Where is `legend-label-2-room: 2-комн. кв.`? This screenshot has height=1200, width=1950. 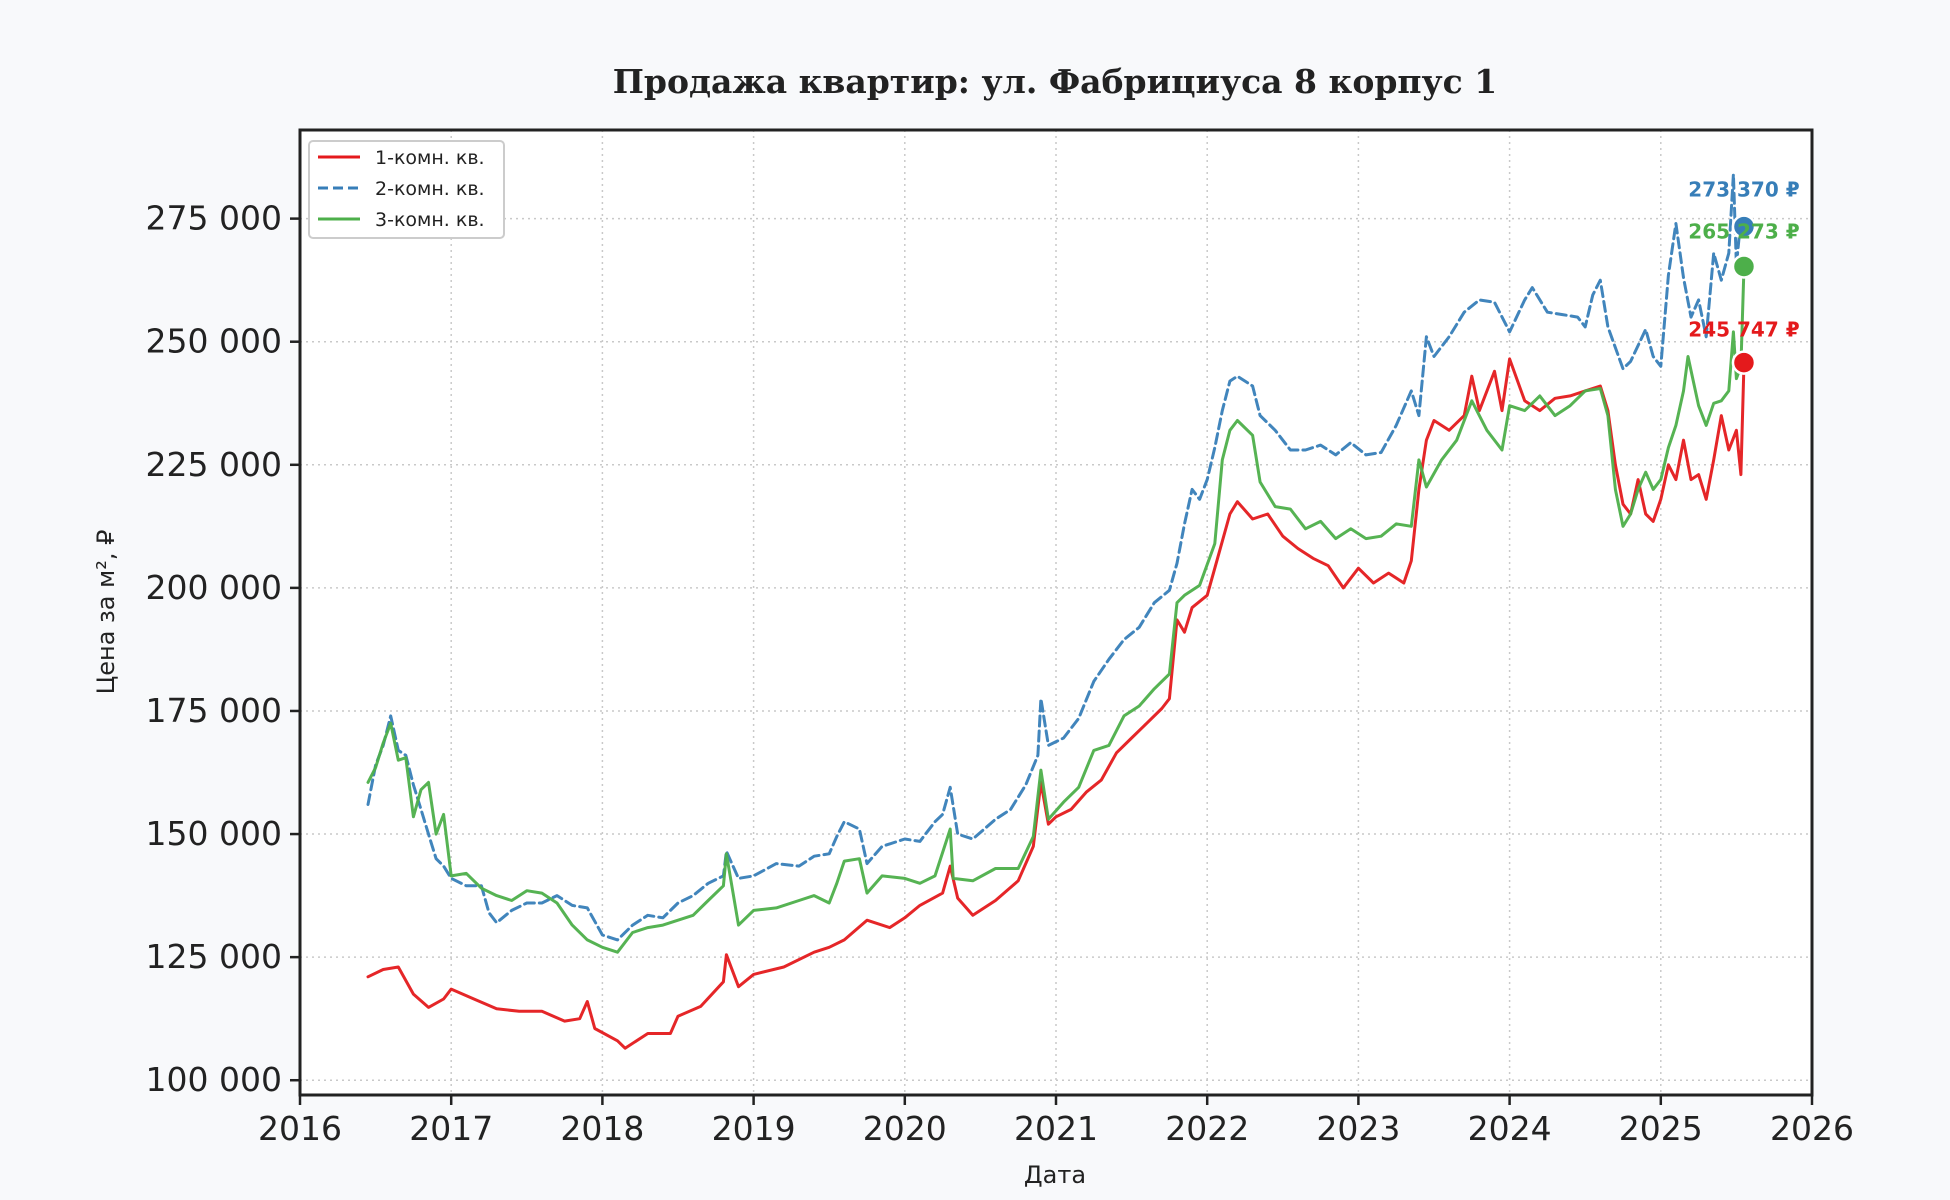
legend-label-2-room: 2-комн. кв. is located at coordinates (430, 189).